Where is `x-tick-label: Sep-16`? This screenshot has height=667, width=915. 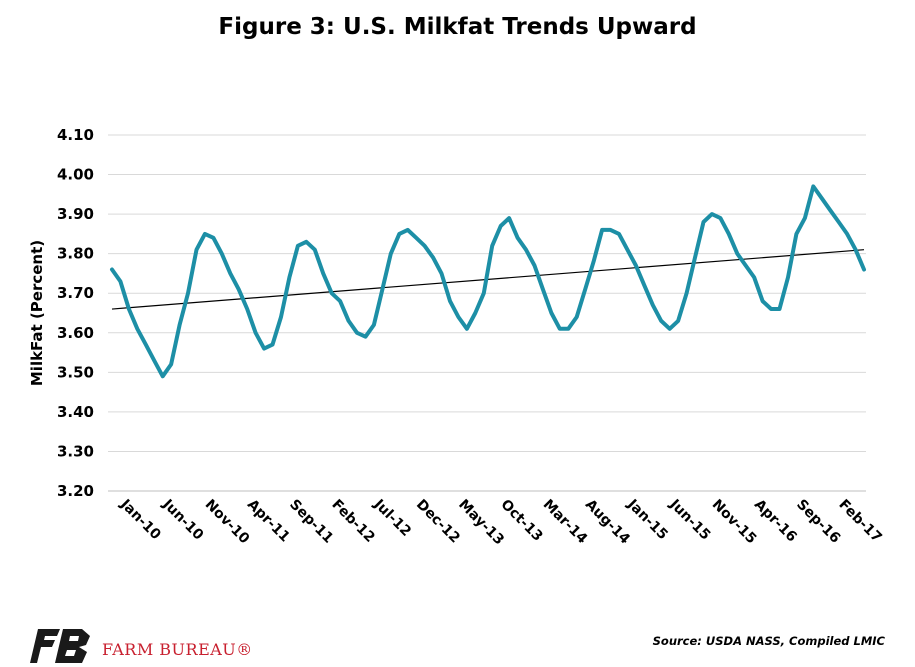
x-tick-label: Sep-16 is located at coordinates (818, 522).